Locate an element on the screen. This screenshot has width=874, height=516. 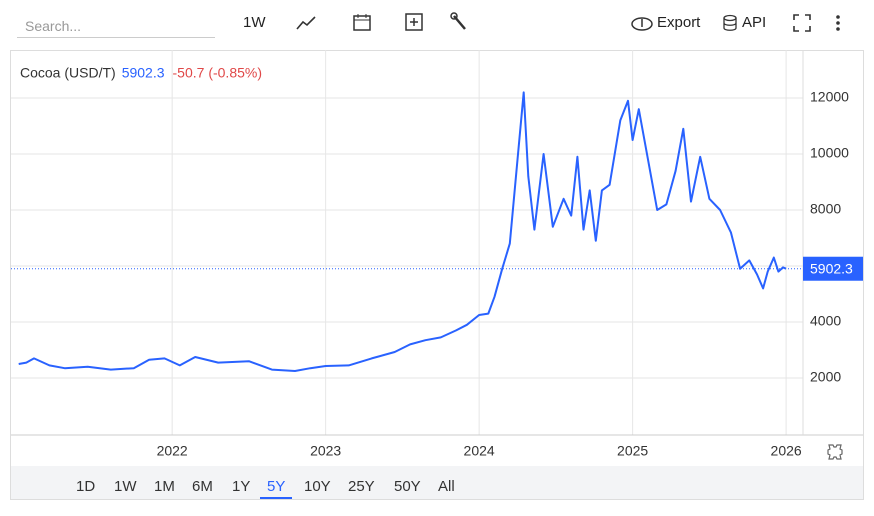
x-tick-label: 2025 is located at coordinates (632, 451).